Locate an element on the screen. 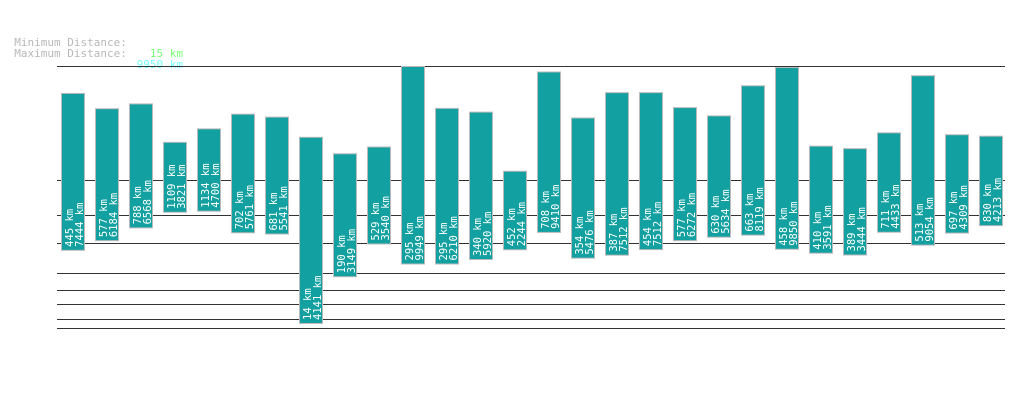 This screenshot has width=1019, height=402. max-label: 2244 km is located at coordinates (522, 224).